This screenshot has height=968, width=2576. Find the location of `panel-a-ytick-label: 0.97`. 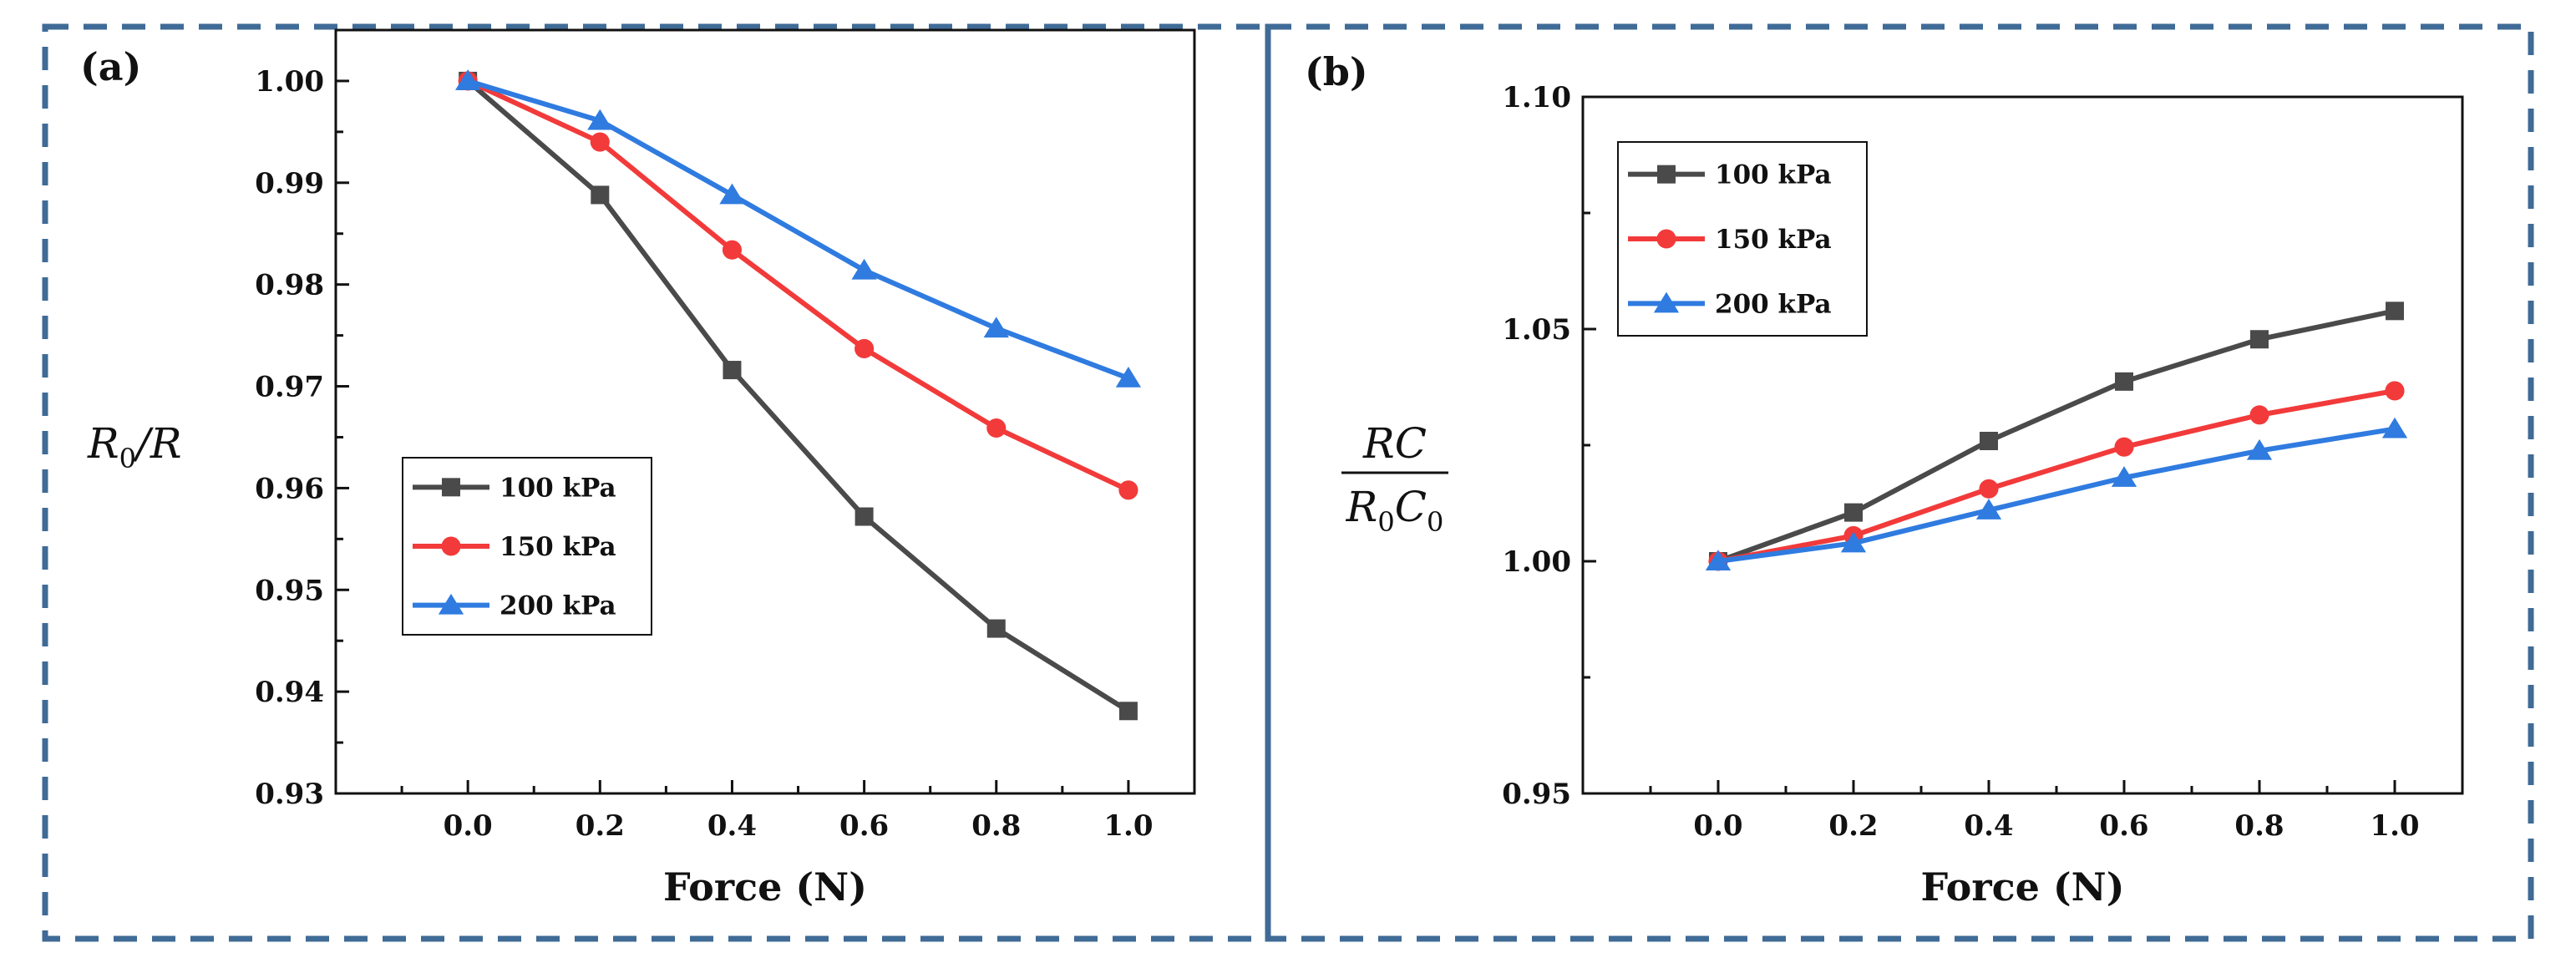

panel-a-ytick-label: 0.97 is located at coordinates (289, 387).